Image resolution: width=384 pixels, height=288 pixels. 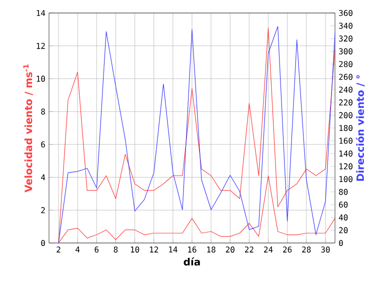 I want to click on x-tick-label: 26, so click(x=287, y=249).